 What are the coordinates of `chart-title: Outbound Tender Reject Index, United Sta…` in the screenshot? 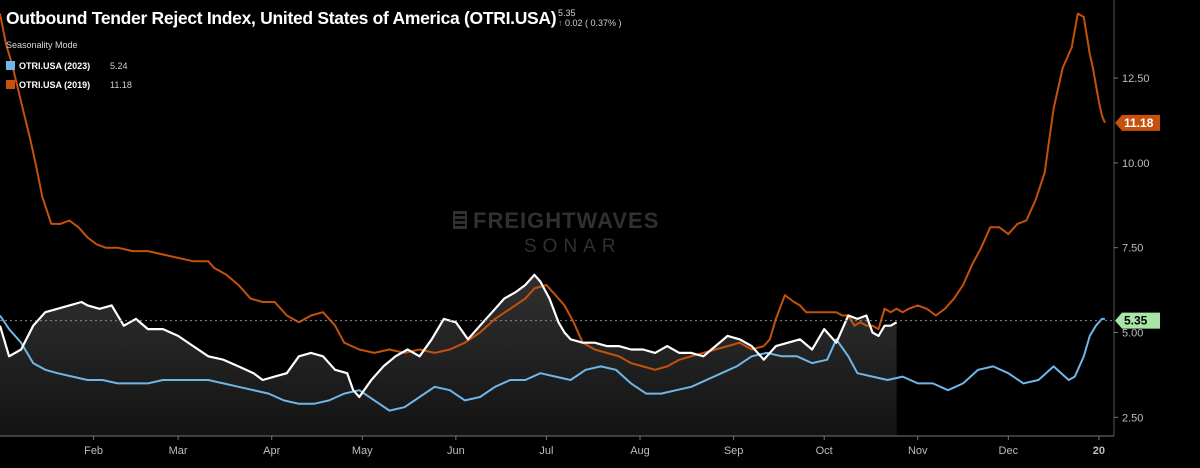 It's located at (281, 18).